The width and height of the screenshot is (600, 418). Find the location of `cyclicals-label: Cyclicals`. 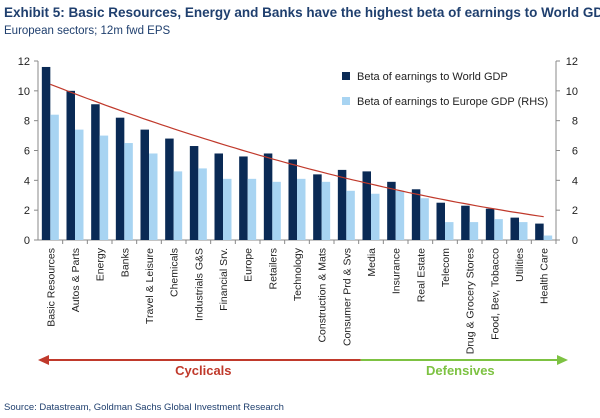

cyclicals-label: Cyclicals is located at coordinates (203, 370).